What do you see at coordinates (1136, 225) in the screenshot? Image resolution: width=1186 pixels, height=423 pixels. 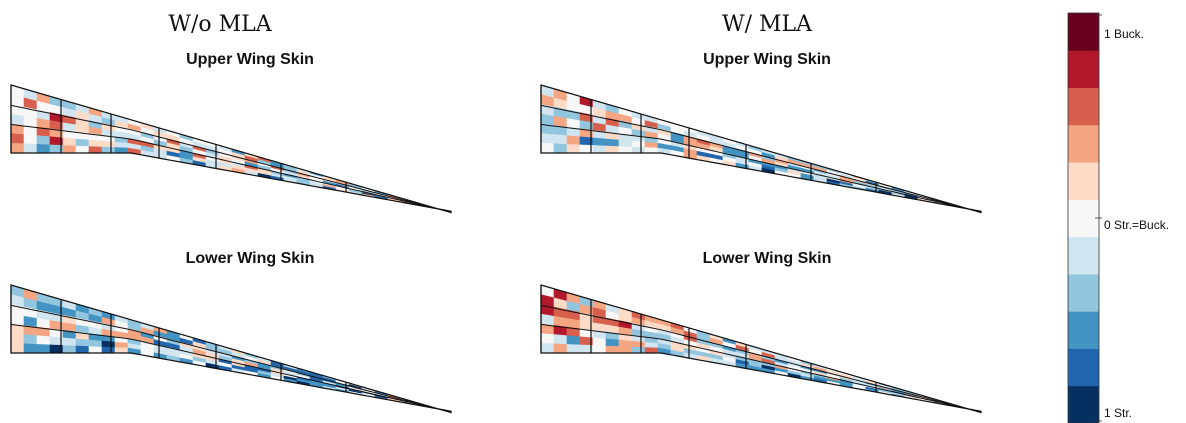 I see `colorbar-label-zero: 0 Str.=Buck.` at bounding box center [1136, 225].